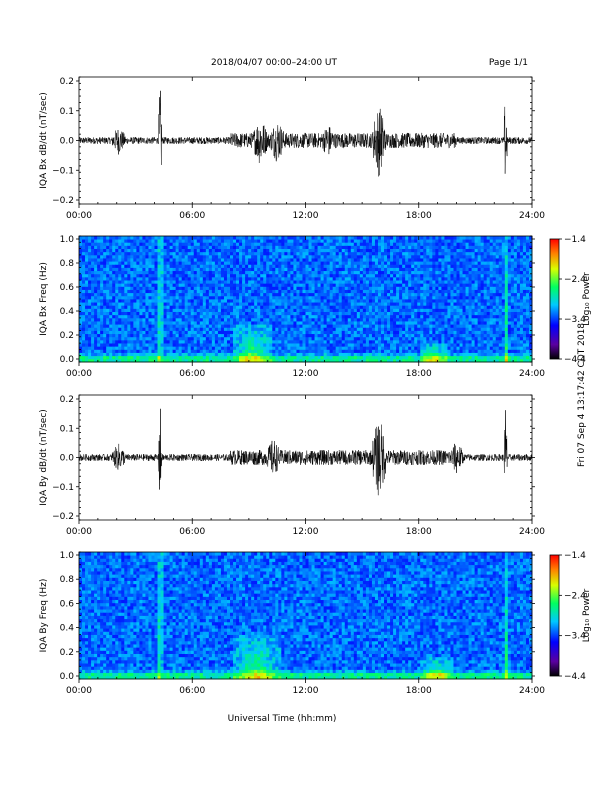 The height and width of the screenshot is (792, 612). I want to click on page-title: 2018/04/07 00:00–24:00 UT, so click(274, 63).